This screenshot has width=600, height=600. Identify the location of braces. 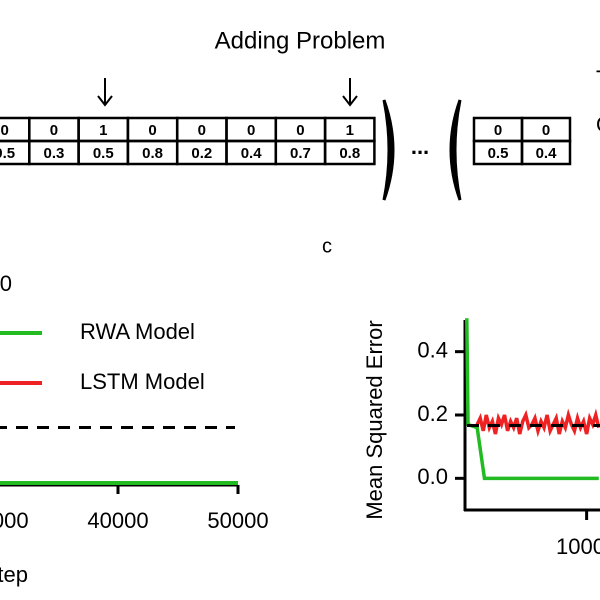
(422, 150).